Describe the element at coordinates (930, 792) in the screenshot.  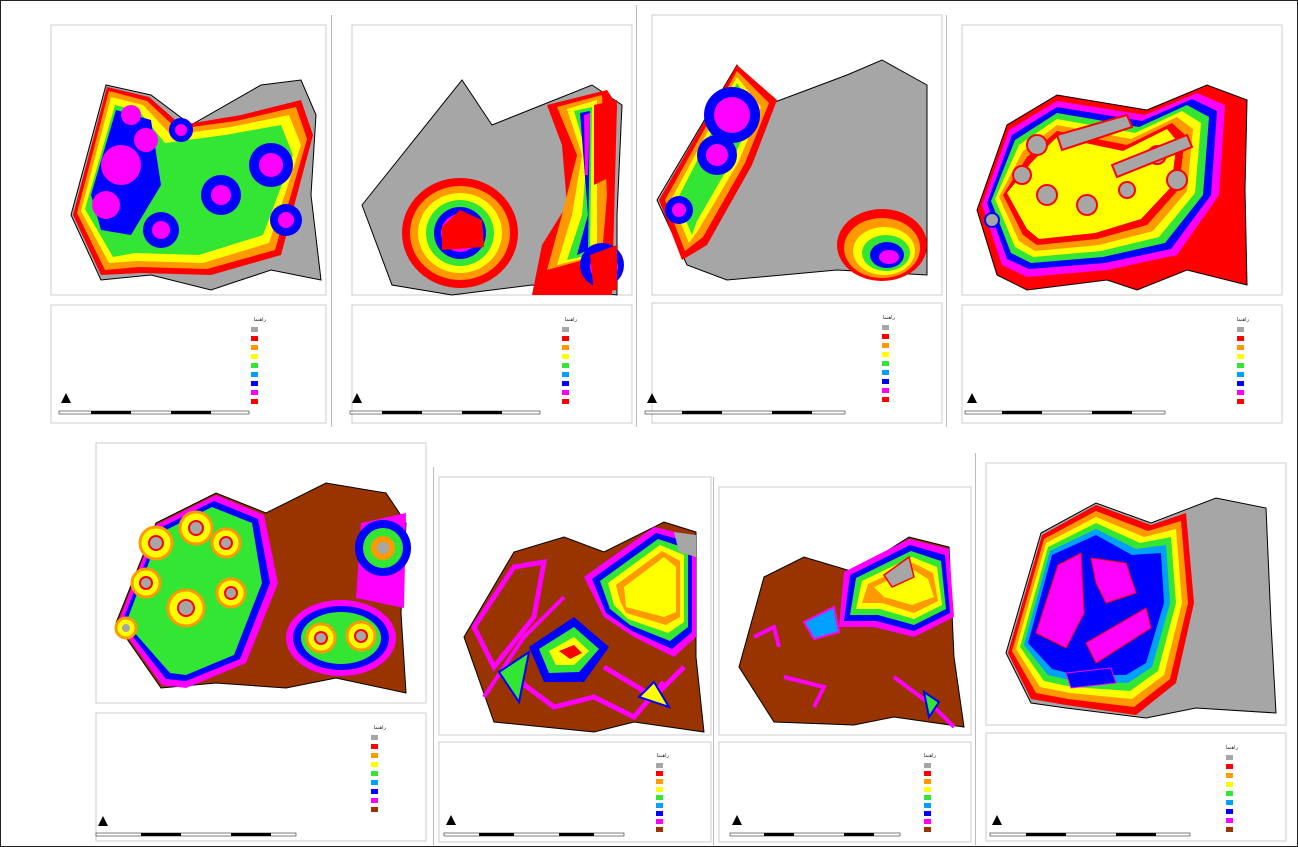
I see `map-7-legend: راهنما` at that location.